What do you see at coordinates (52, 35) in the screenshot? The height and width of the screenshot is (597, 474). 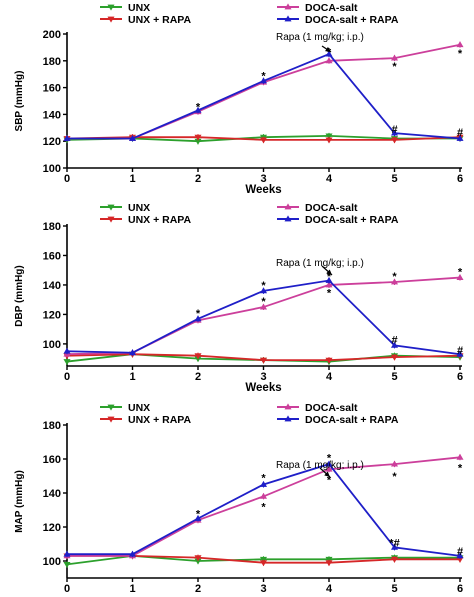 I see `y-tick-label: 200` at bounding box center [52, 35].